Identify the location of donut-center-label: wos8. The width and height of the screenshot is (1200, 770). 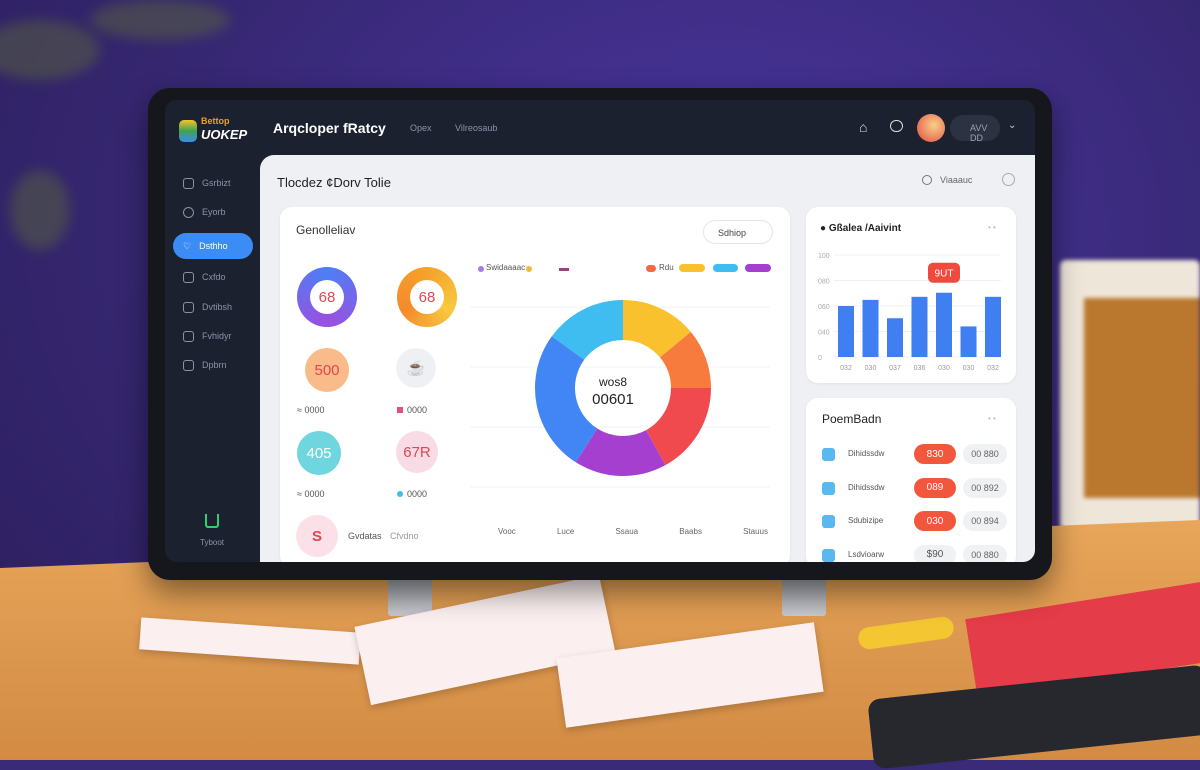
(612, 382).